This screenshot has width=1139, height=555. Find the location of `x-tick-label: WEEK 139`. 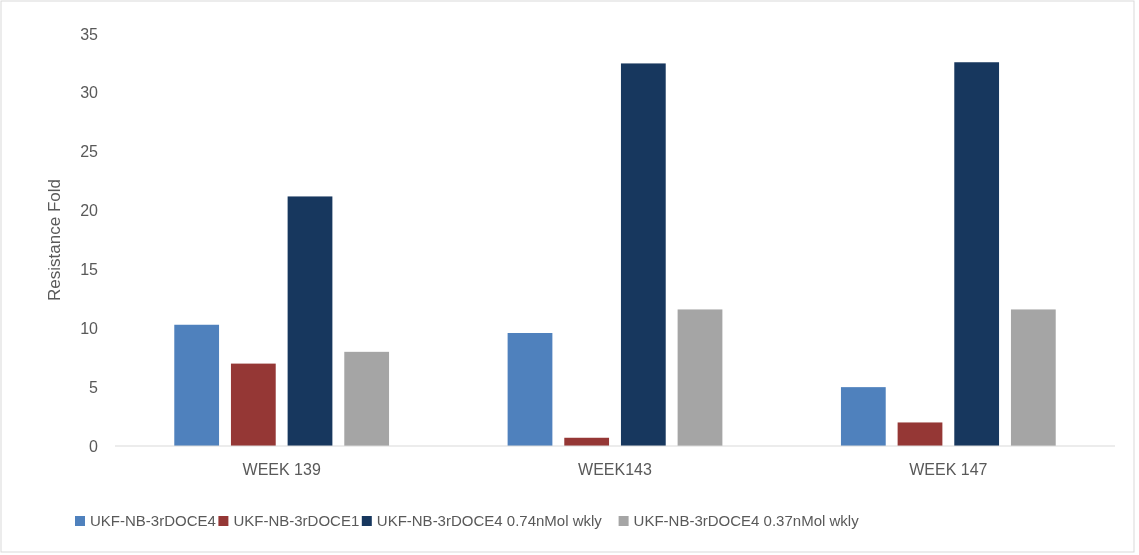

x-tick-label: WEEK 139 is located at coordinates (281, 469).